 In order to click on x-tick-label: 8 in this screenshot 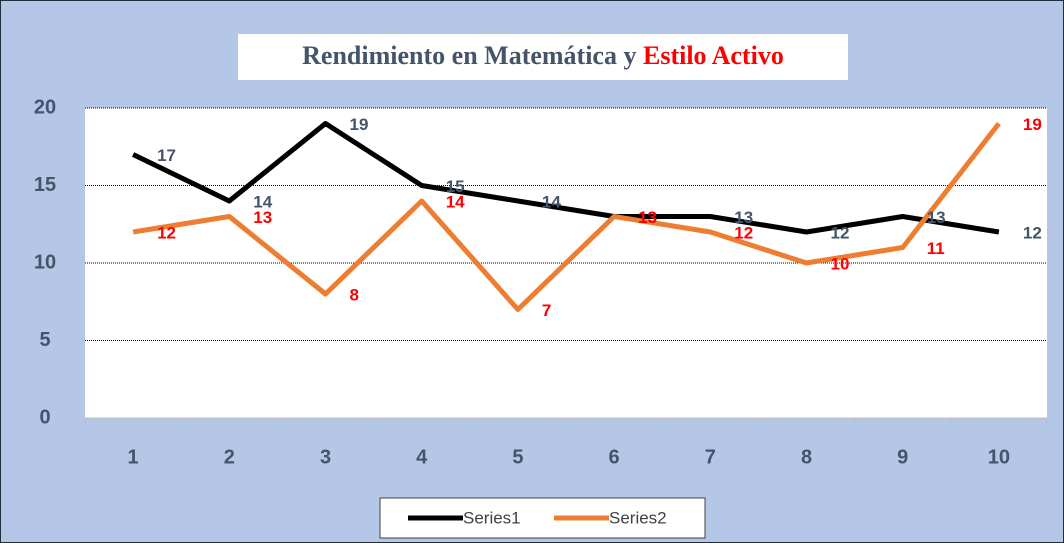, I will do `click(806, 457)`.